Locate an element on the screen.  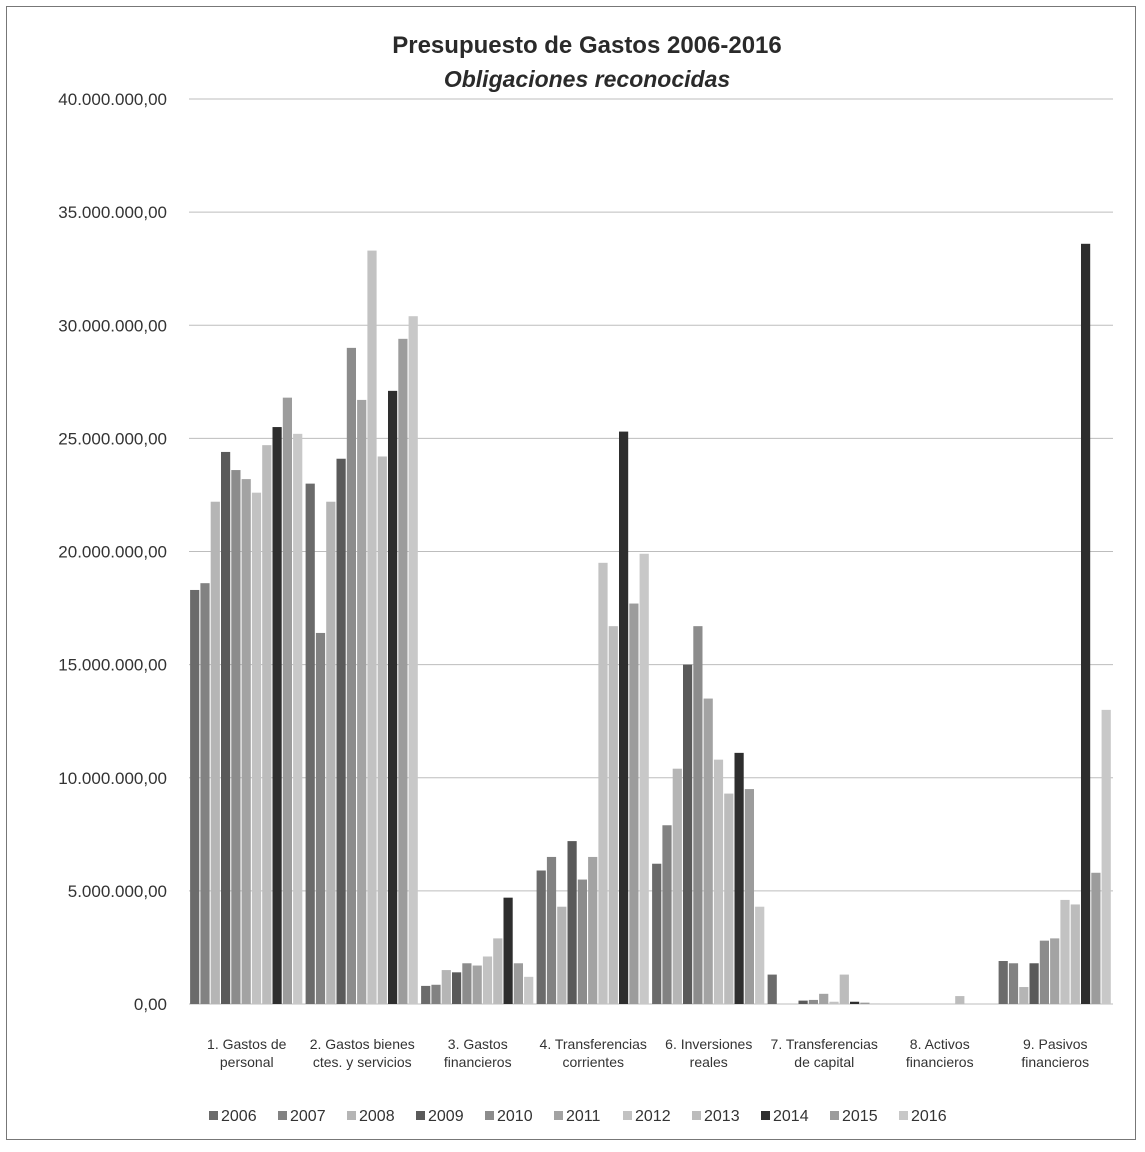
bar-2014-cat4 is located at coordinates (624, 717).